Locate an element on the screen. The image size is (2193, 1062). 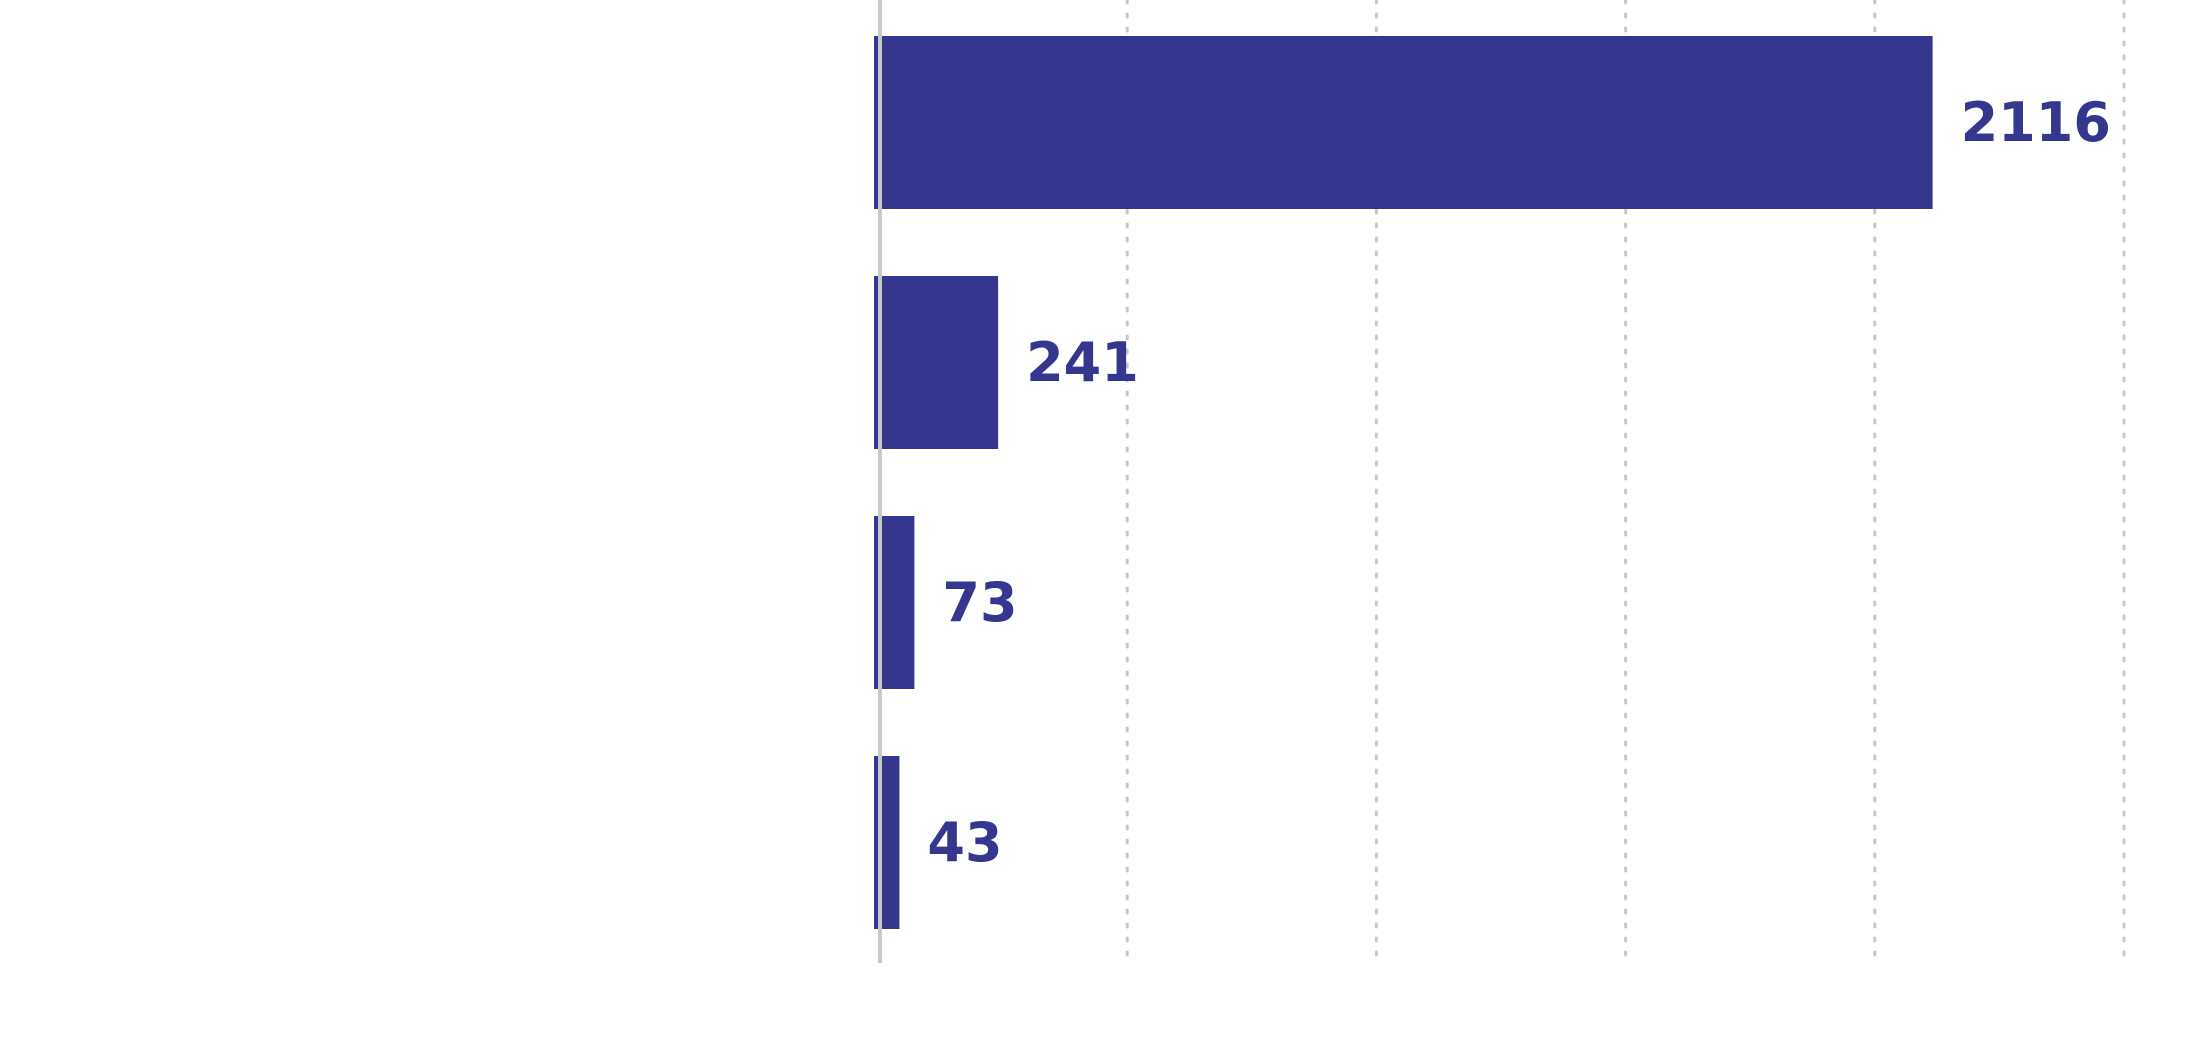
bar-value-label-0: 2116 is located at coordinates (2036, 122).